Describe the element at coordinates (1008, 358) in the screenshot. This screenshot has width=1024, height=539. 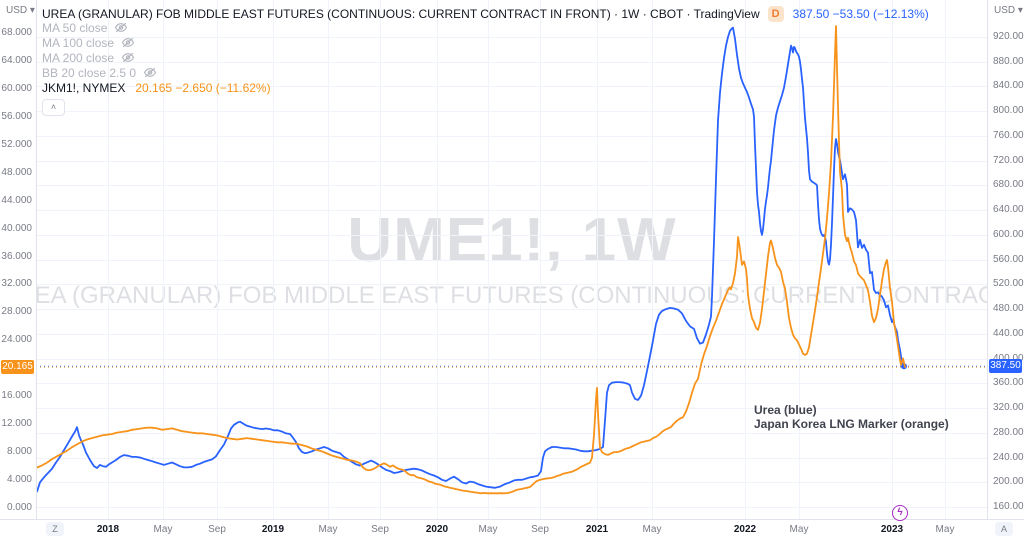
I see `price-axis-label: 400.00` at that location.